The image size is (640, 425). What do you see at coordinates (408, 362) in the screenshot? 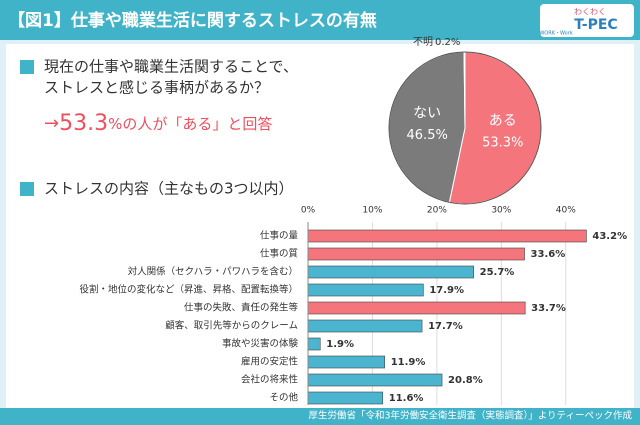
I see `value-label: 11.9%` at bounding box center [408, 362].